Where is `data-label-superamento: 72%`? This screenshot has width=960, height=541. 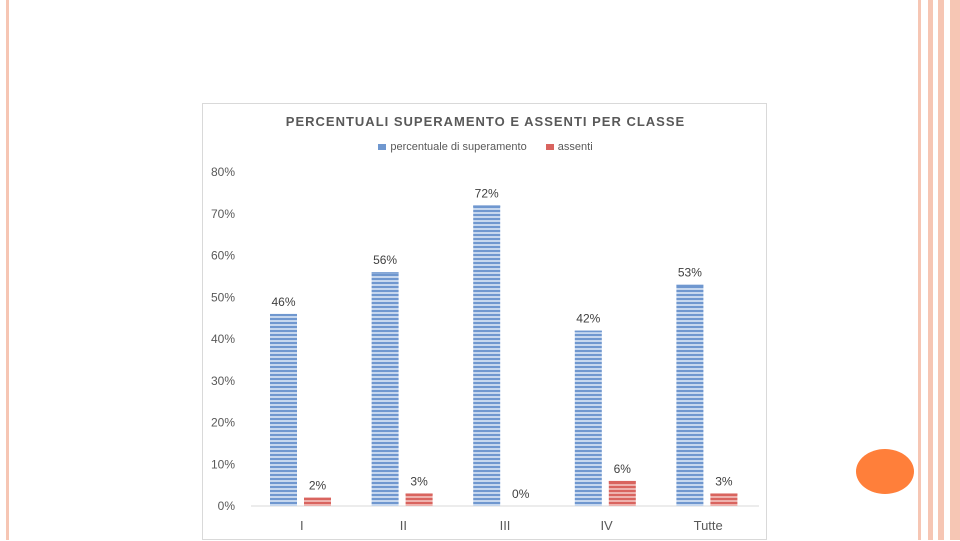 data-label-superamento: 72% is located at coordinates (487, 193).